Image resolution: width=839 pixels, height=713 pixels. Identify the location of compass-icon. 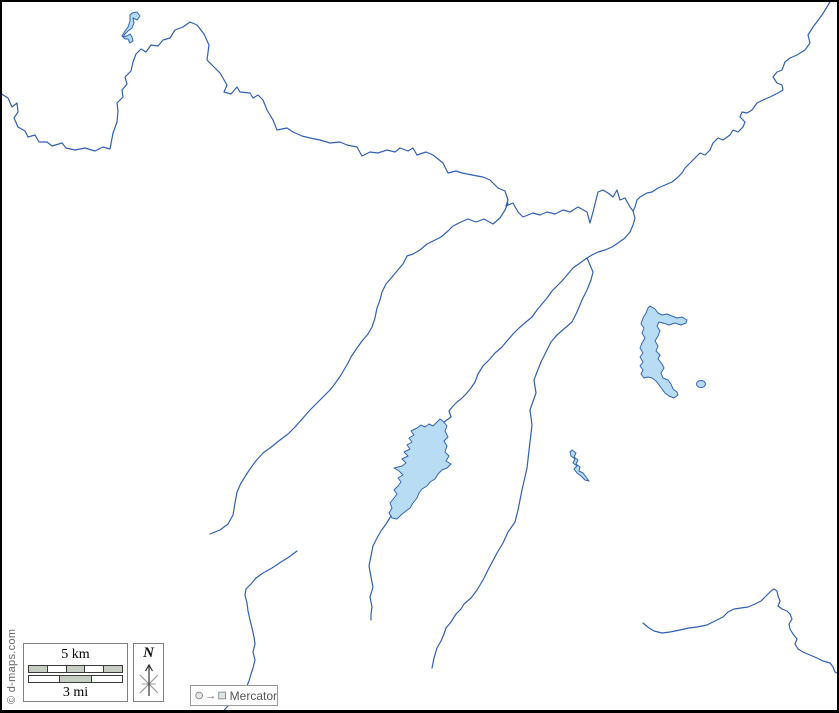
(148, 679).